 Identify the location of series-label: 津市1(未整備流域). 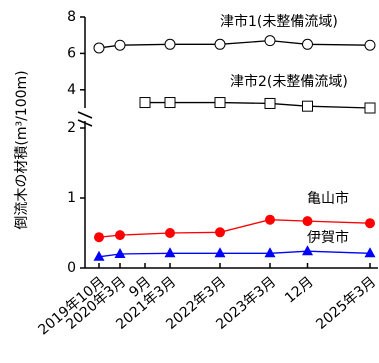
(279, 21).